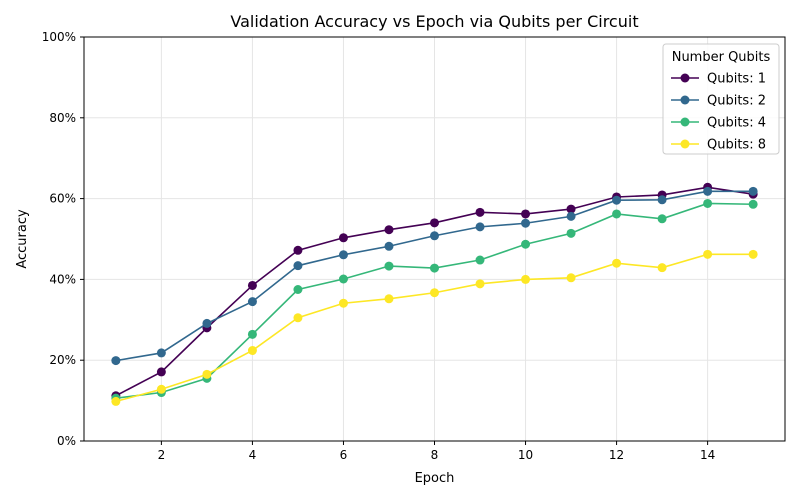  What do you see at coordinates (736, 101) in the screenshot?
I see `legend-label: Qubits: 2` at bounding box center [736, 101].